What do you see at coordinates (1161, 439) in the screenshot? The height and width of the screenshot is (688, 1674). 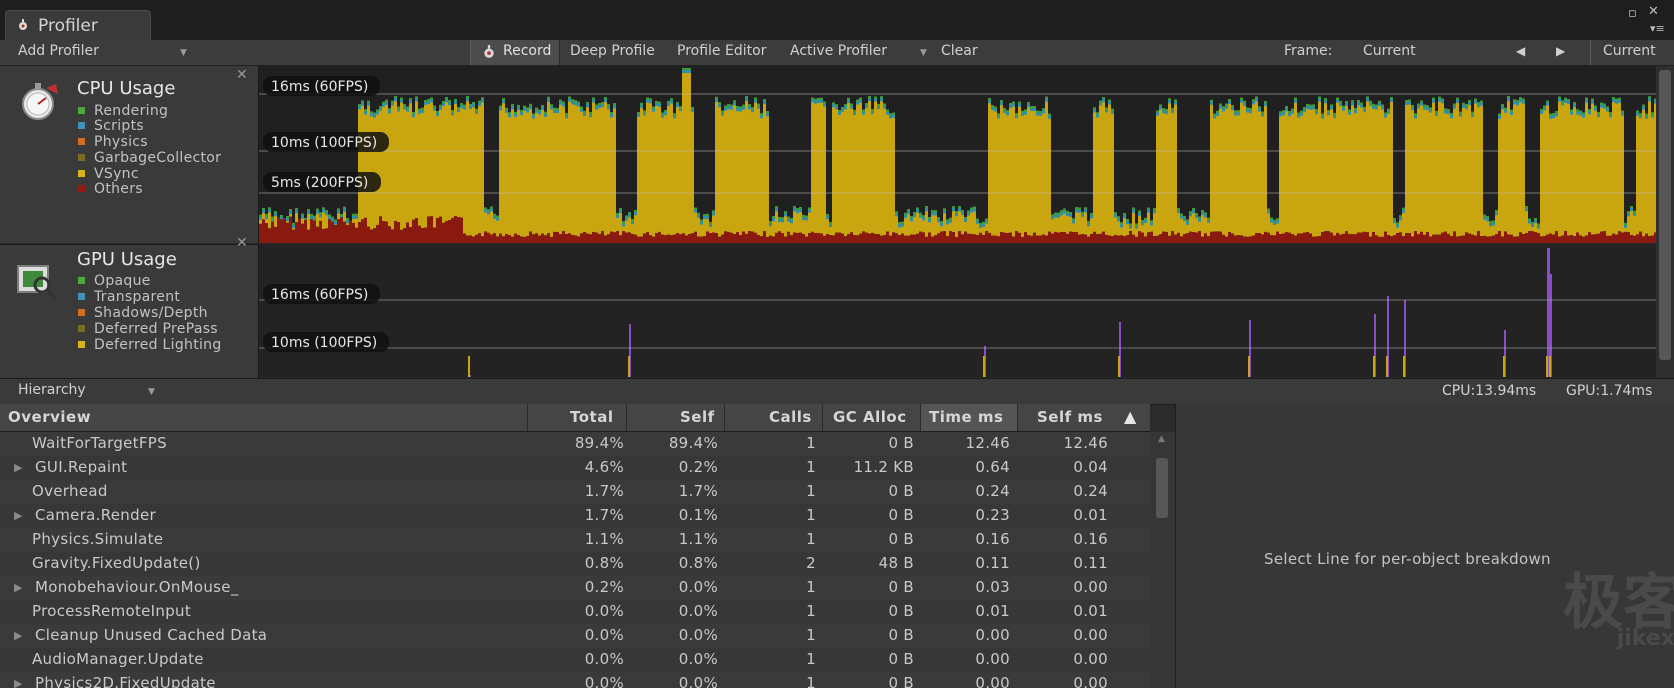 I see `scroll-up-icon: ▲` at bounding box center [1161, 439].